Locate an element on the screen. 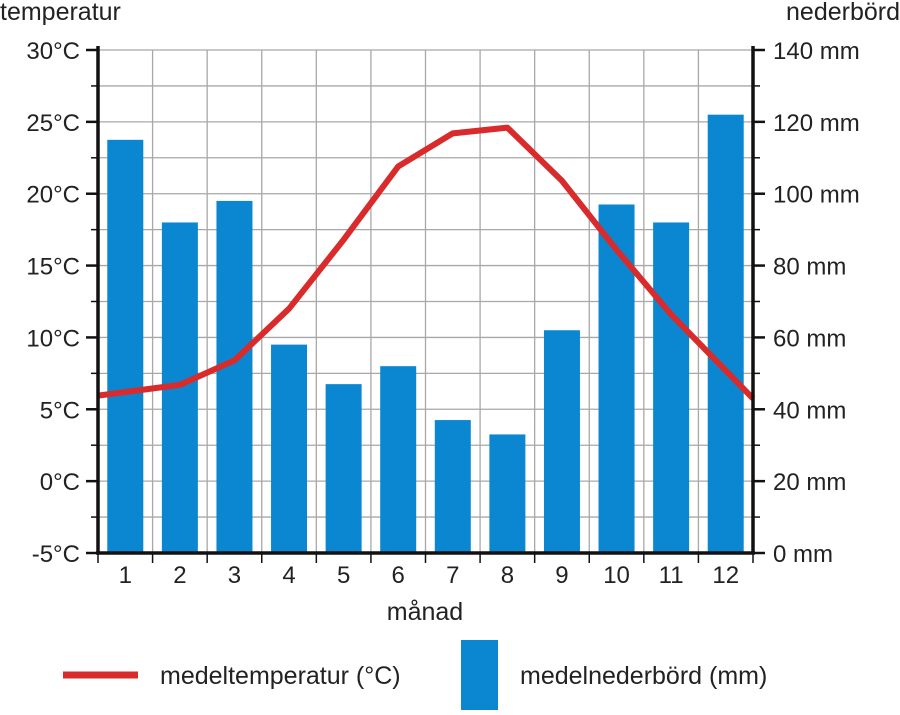  left-axis-label: temperatur is located at coordinates (60, 13).